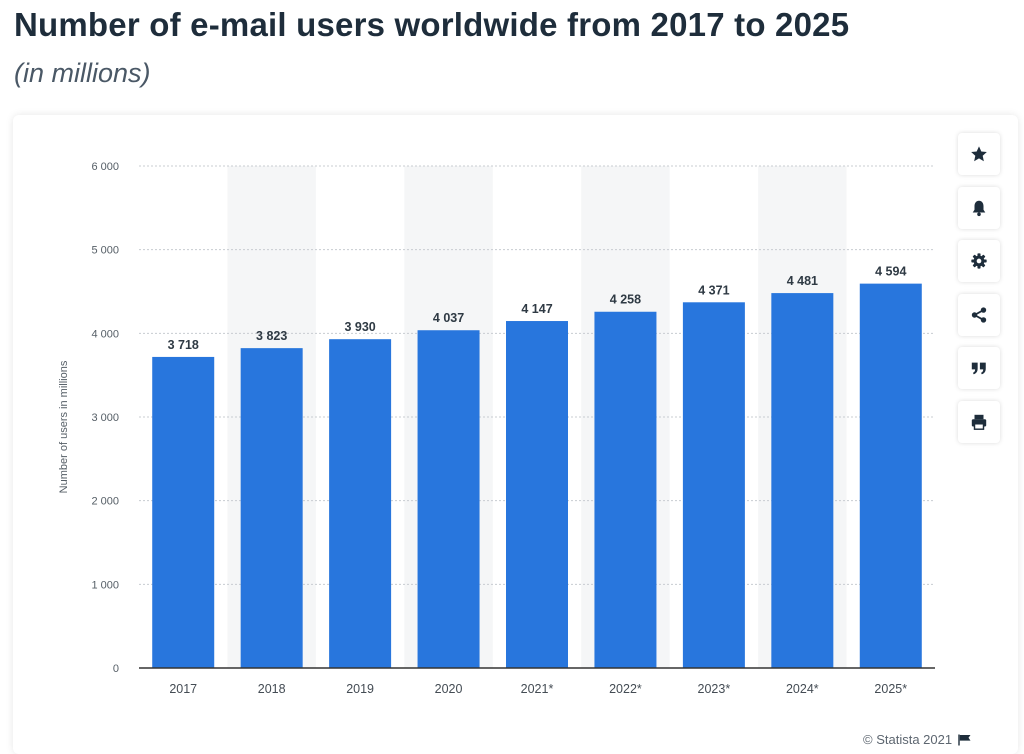 Image resolution: width=1024 pixels, height=754 pixels. I want to click on bar-2022, so click(625, 489).